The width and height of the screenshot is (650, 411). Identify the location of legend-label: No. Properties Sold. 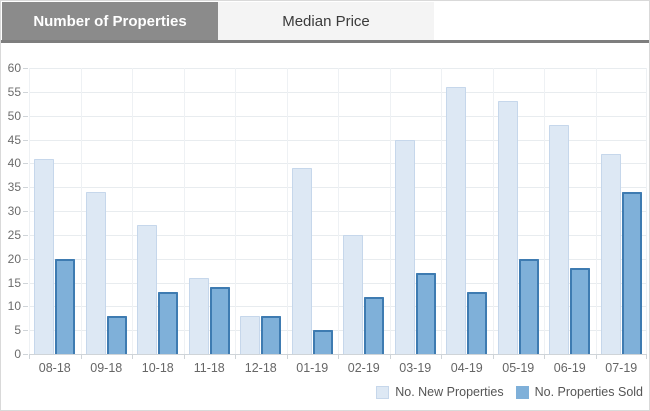
(588, 392).